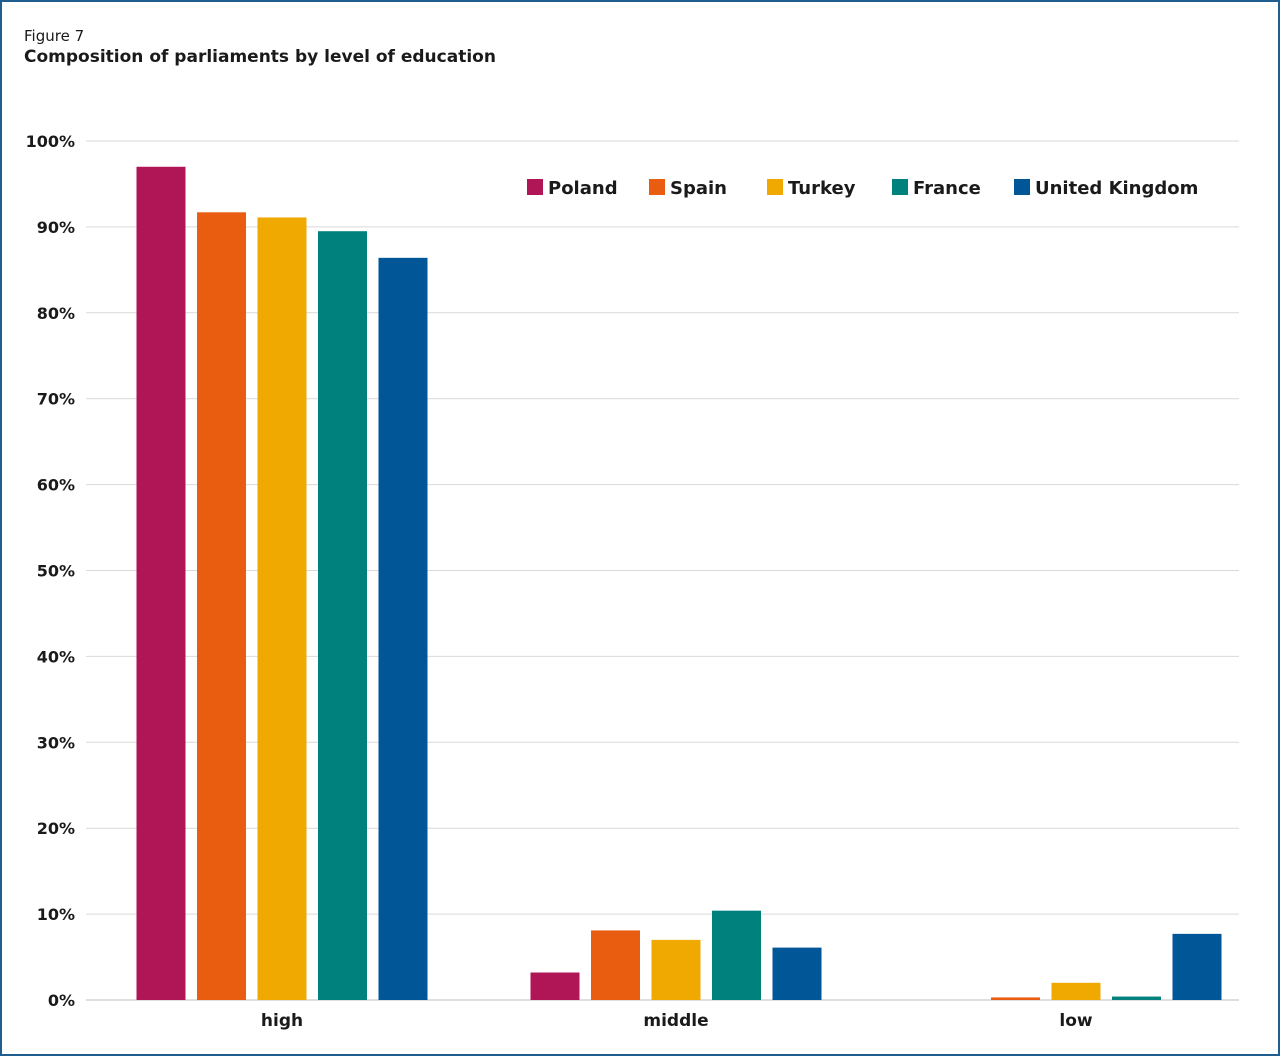  I want to click on bar-turkey-low, so click(1076, 991).